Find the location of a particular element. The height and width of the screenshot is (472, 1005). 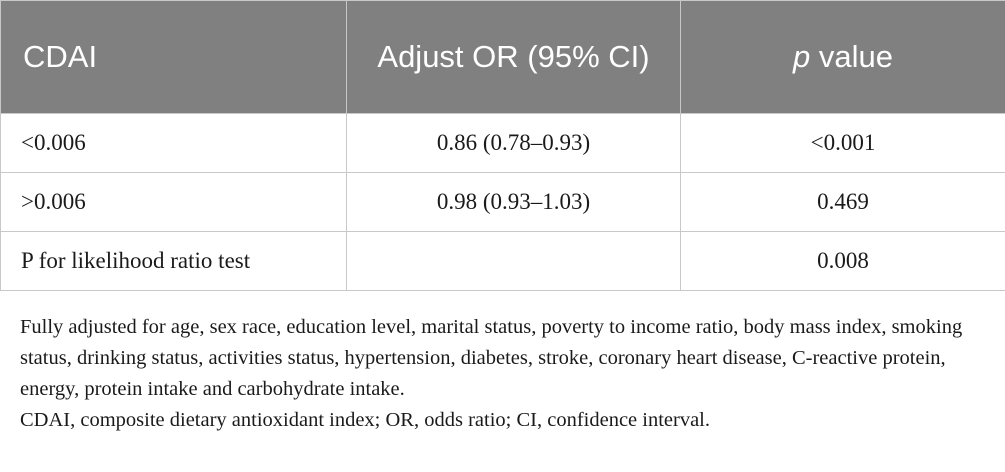

row-p-value: 0.469 is located at coordinates (842, 202).